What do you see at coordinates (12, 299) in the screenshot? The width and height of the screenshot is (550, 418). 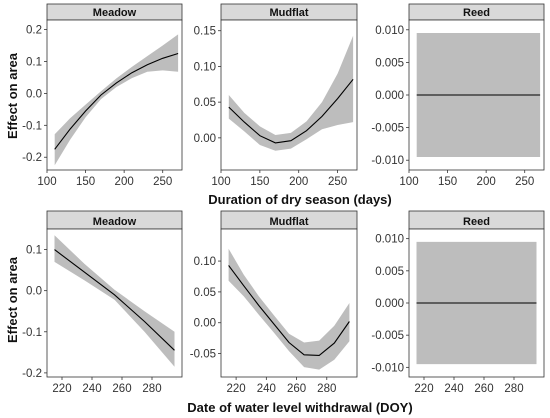 I see `y-axis-title-bottom: Effect on area` at bounding box center [12, 299].